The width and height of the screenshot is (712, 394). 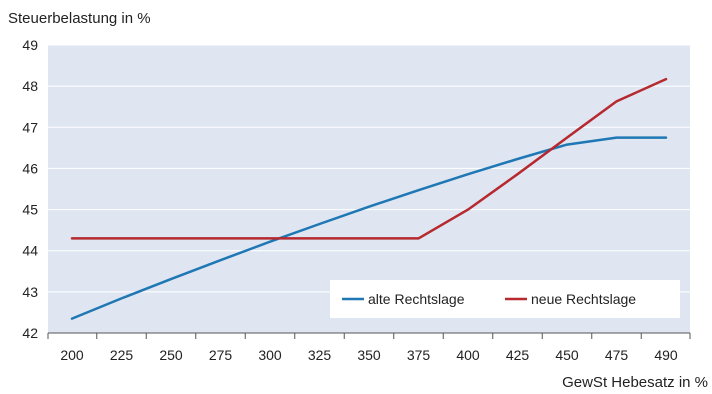 I want to click on legend: alte Rechtslage neue Rechtslage, so click(x=505, y=299).